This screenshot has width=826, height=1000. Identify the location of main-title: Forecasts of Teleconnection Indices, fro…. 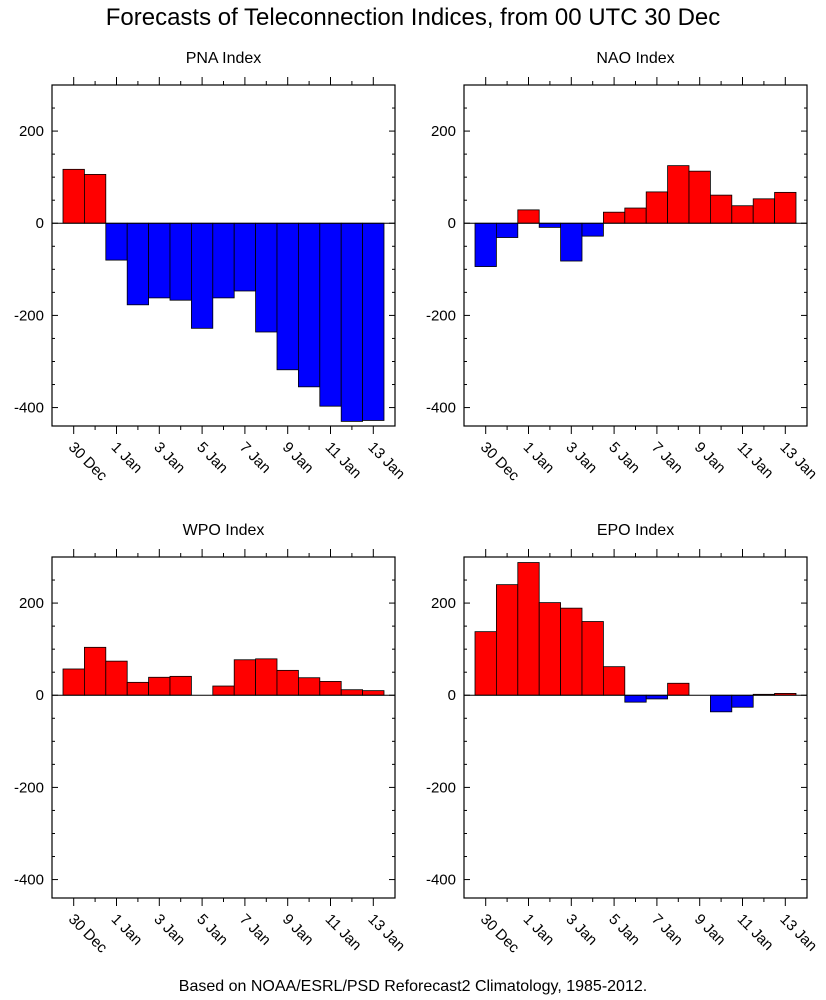
(413, 17).